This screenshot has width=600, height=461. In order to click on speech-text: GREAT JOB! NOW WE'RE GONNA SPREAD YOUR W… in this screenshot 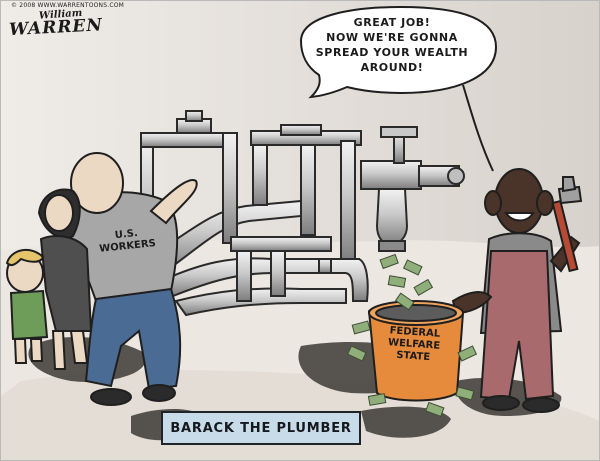, I will do `click(392, 45)`.